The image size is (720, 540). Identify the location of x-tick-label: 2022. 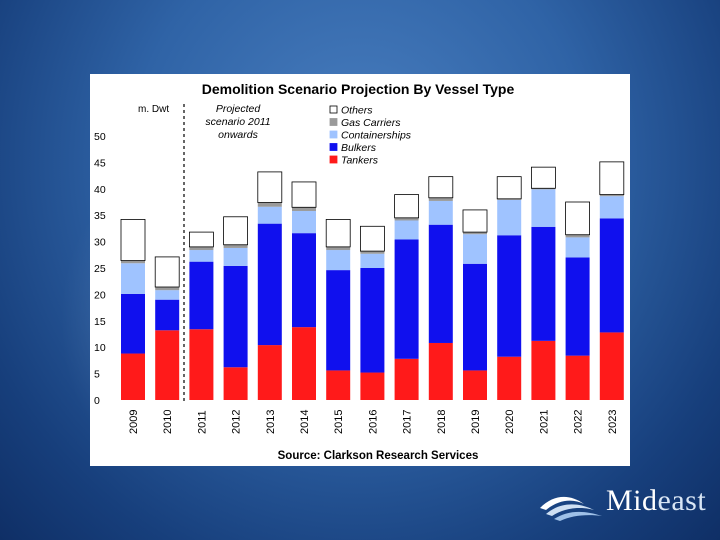
(579, 422).